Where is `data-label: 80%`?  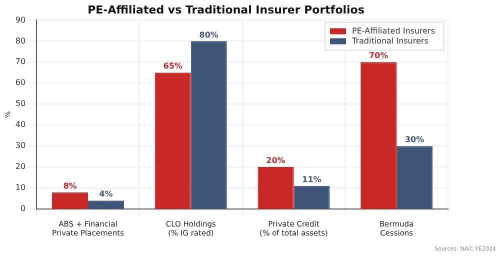
data-label: 80% is located at coordinates (208, 35).